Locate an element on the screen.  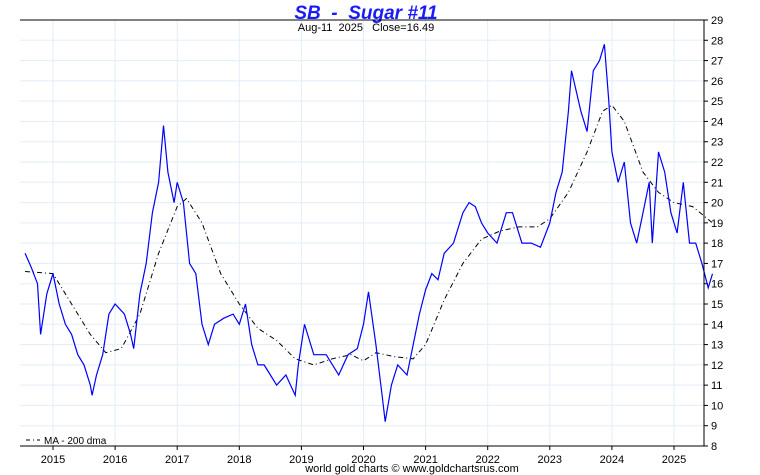
legend-label-ma: MA - 200 dma is located at coordinates (75, 441).